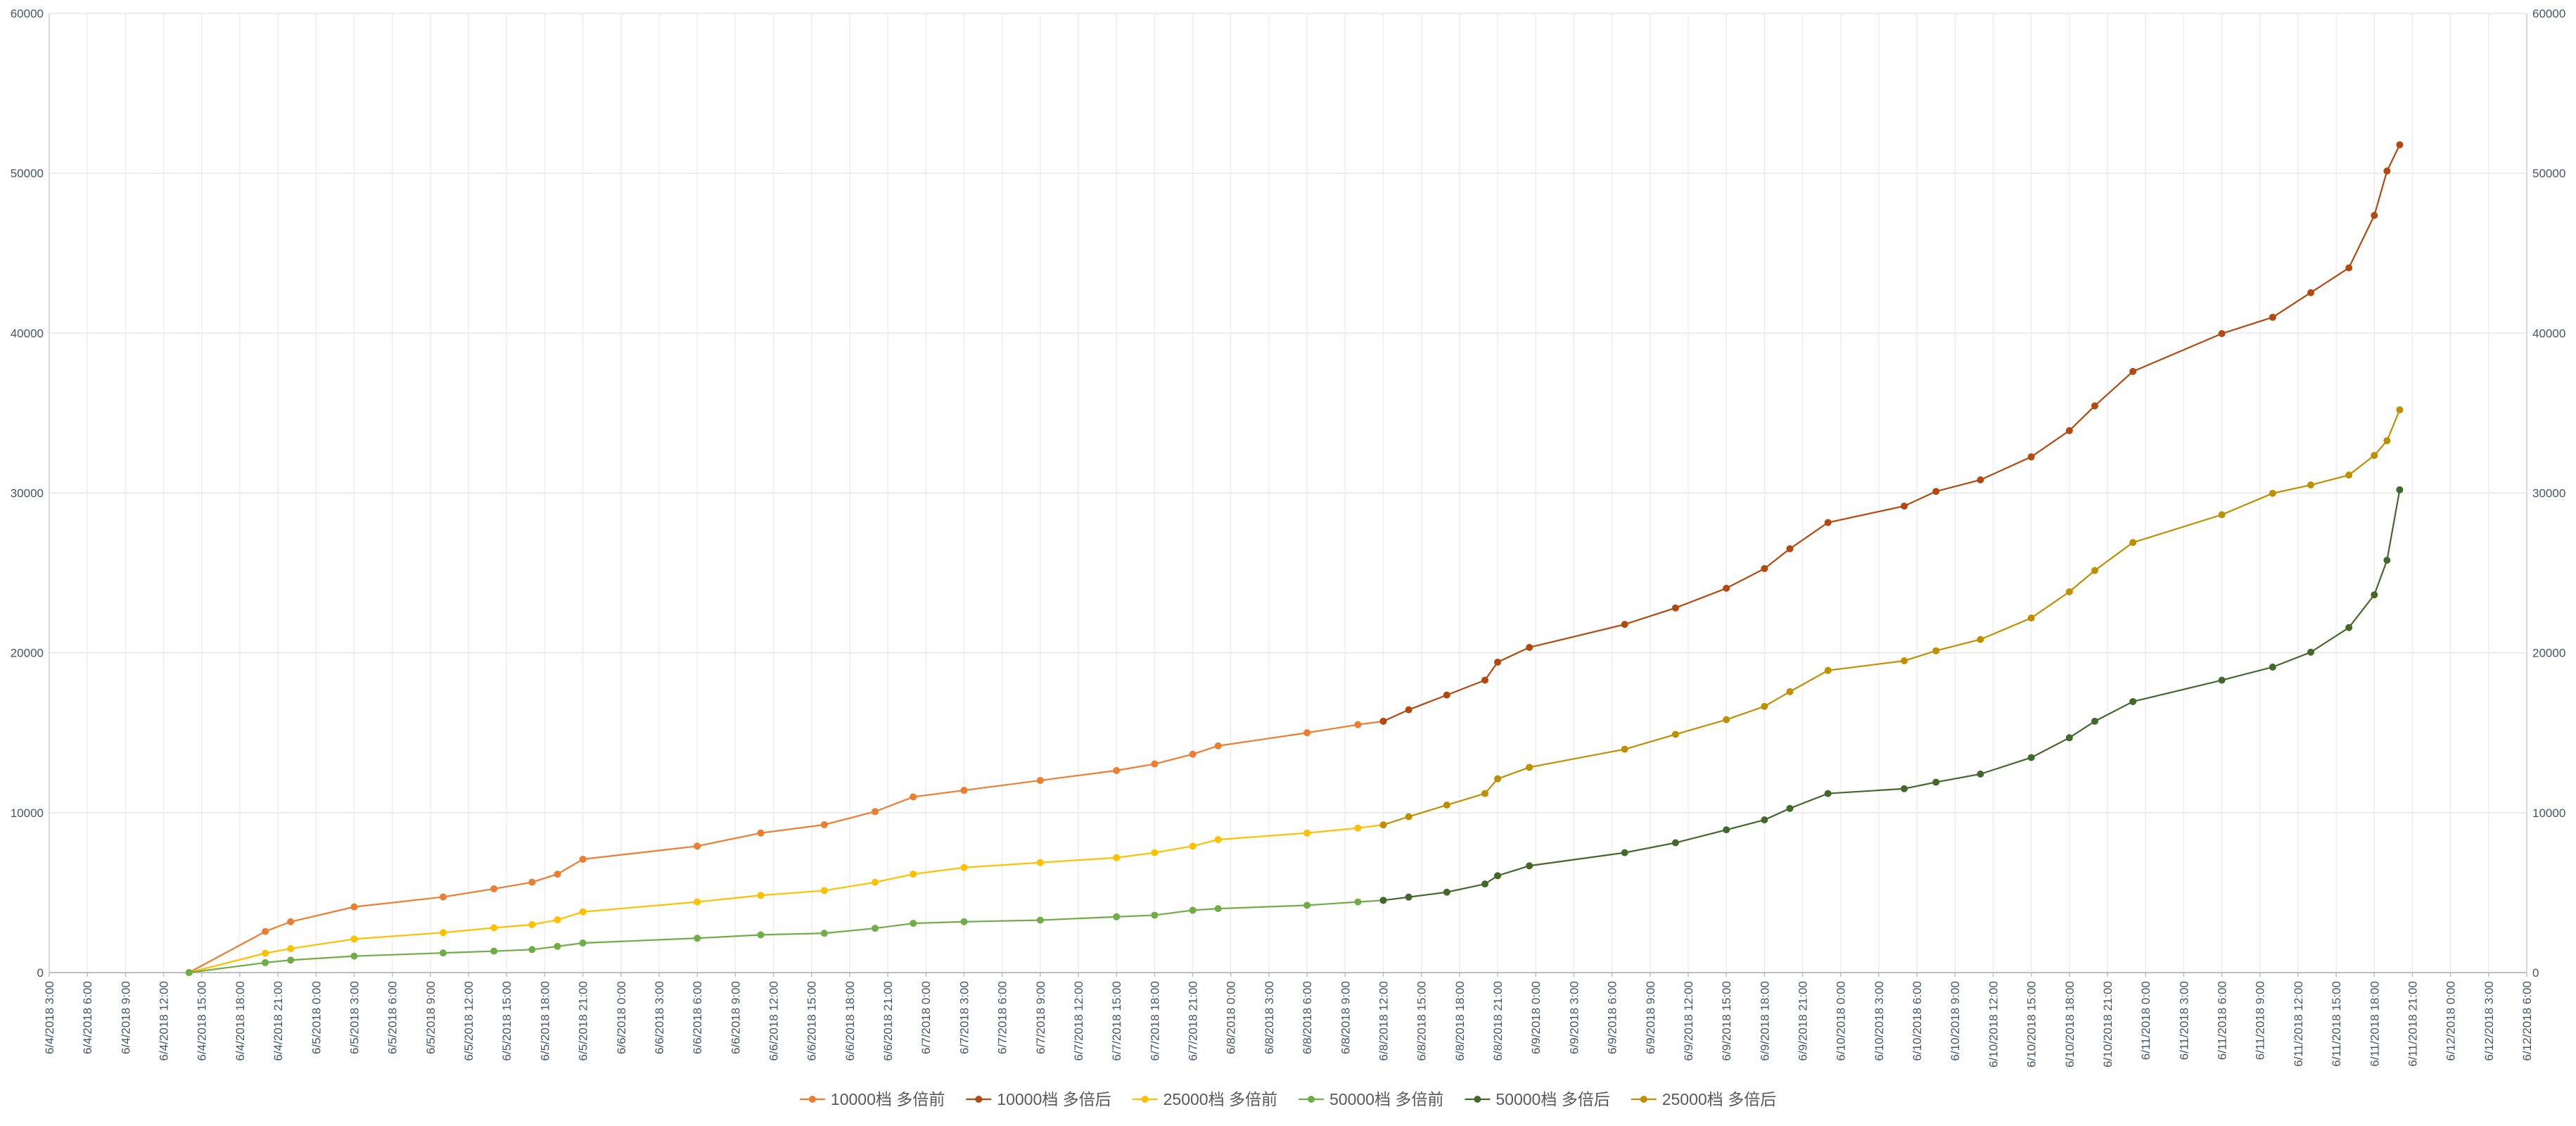 This screenshot has height=1126, width=2576. What do you see at coordinates (774, 1021) in the screenshot?
I see `x-tick-label: 6/6/2018 12:00` at bounding box center [774, 1021].